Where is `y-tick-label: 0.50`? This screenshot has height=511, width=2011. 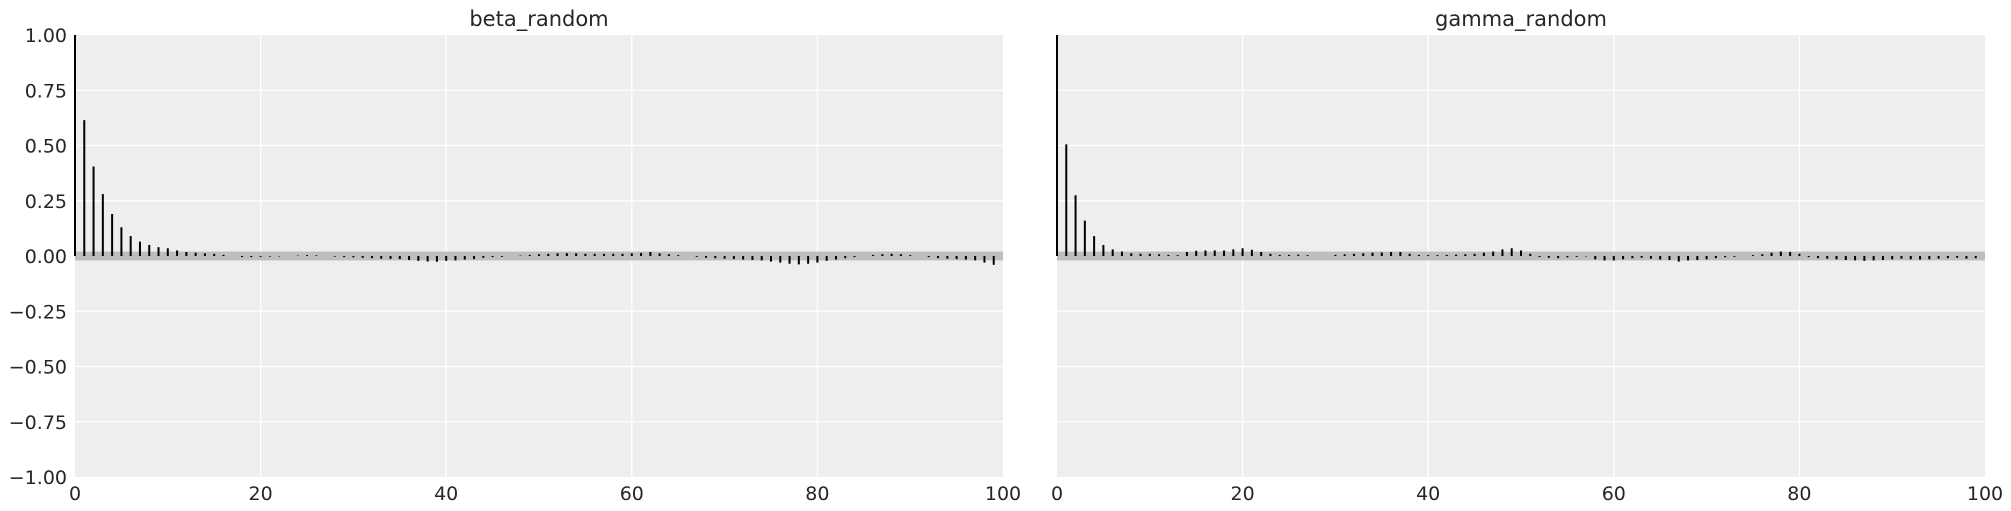
y-tick-label: 0.50 is located at coordinates (46, 147).